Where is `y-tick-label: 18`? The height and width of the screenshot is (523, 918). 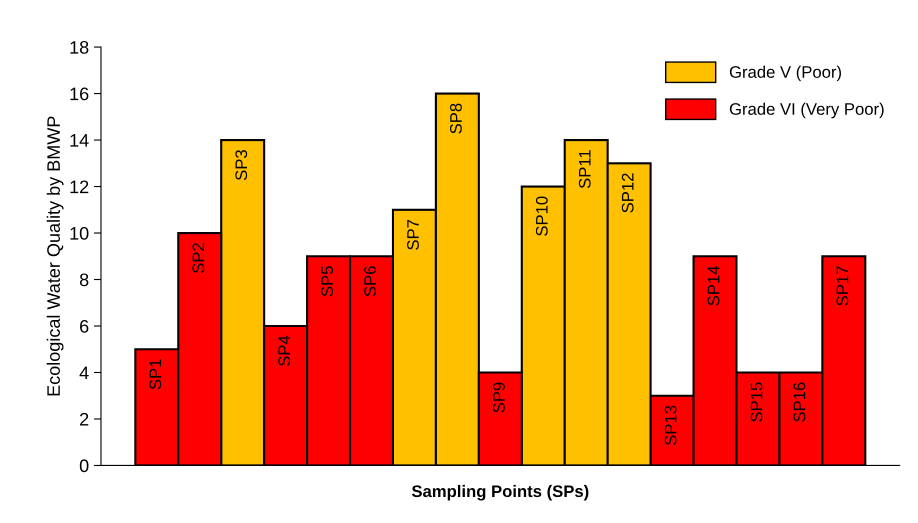
y-tick-label: 18 is located at coordinates (79, 47).